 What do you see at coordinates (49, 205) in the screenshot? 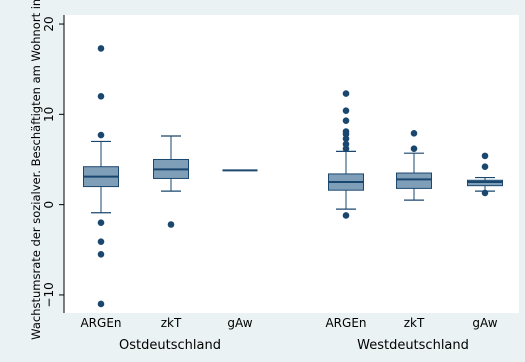
I see `y-tick-label: 0` at bounding box center [49, 205].